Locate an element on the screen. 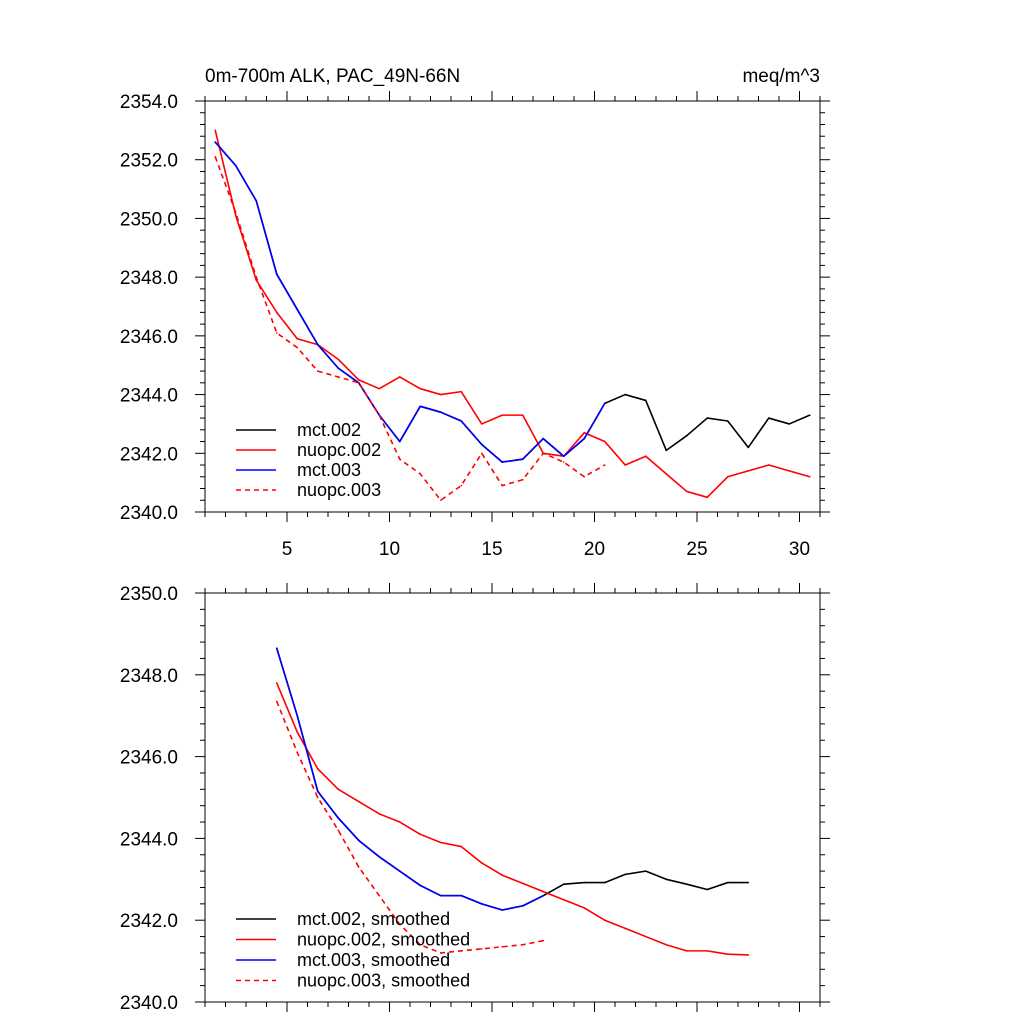 This screenshot has height=1024, width=1024. legend-label-nuopc-003: nuopc.003 is located at coordinates (339, 490).